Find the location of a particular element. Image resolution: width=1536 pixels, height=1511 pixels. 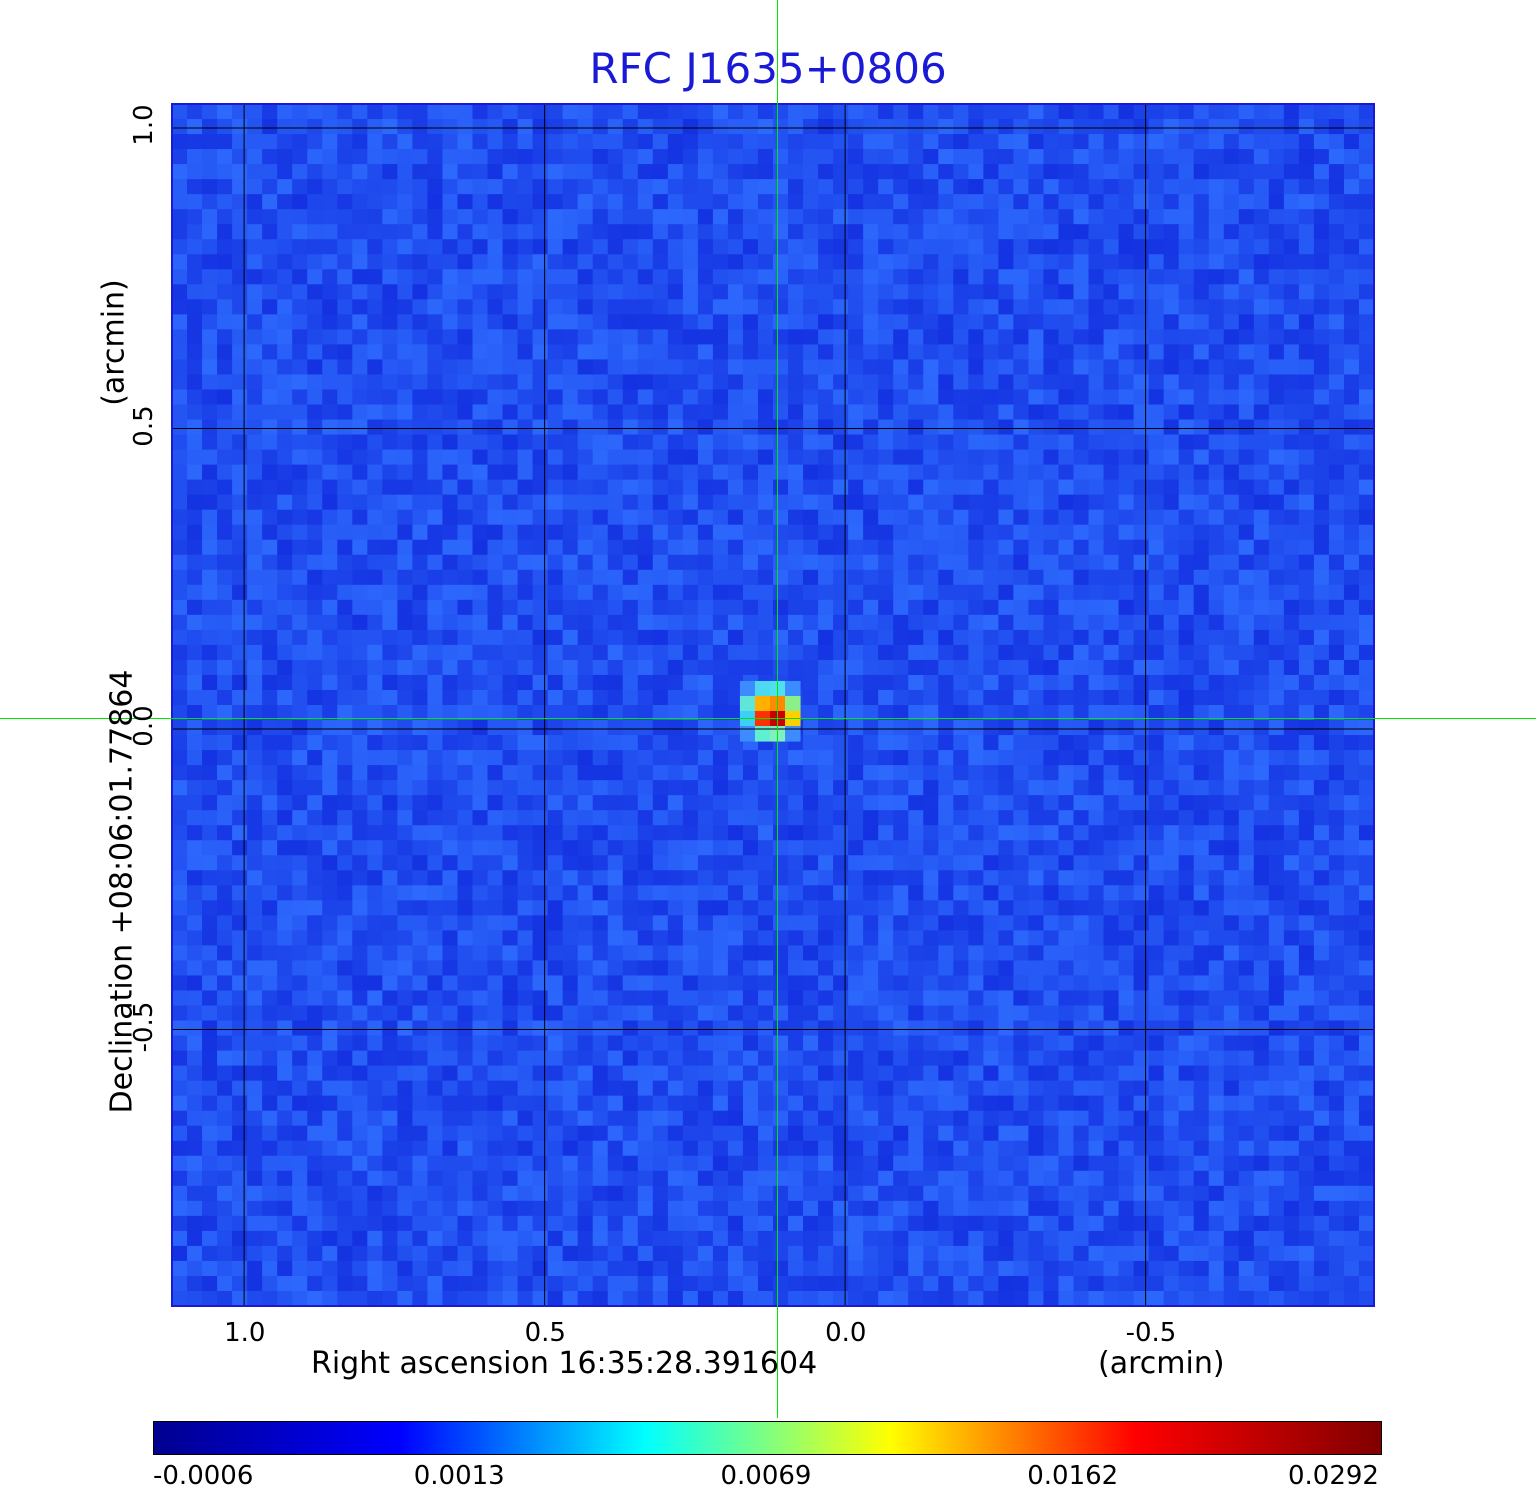

x-tick-label: -0.5 is located at coordinates (1151, 1333).